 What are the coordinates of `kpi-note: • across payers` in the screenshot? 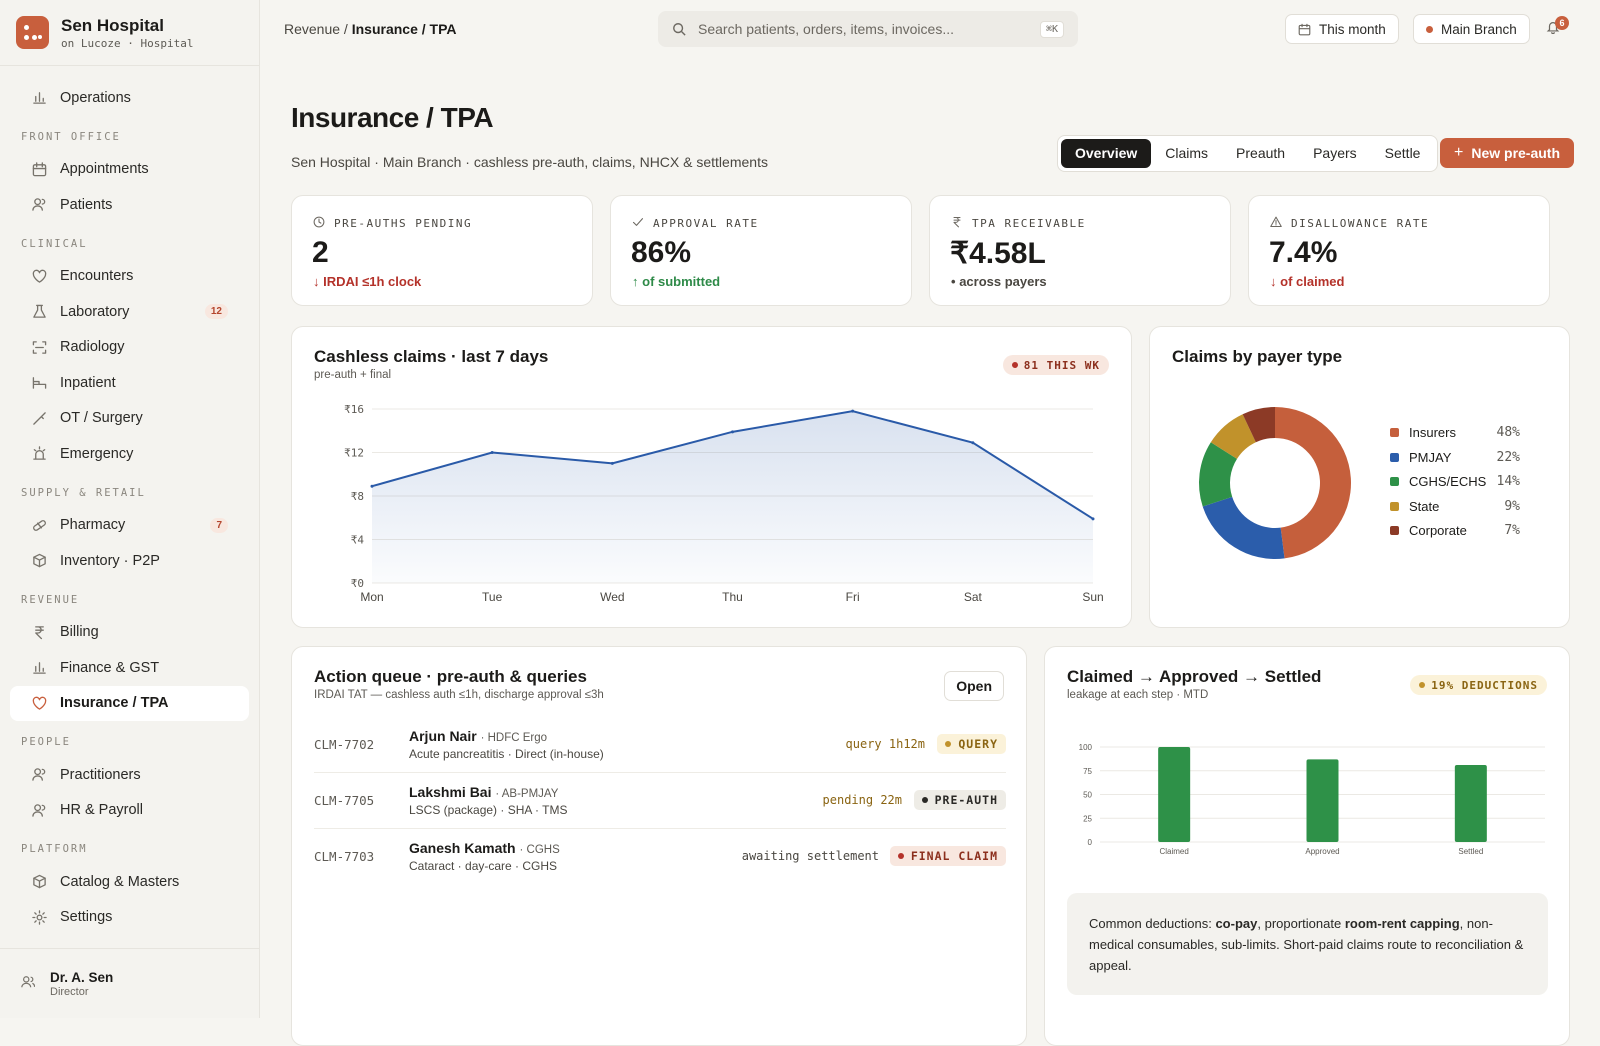 It's located at (999, 281).